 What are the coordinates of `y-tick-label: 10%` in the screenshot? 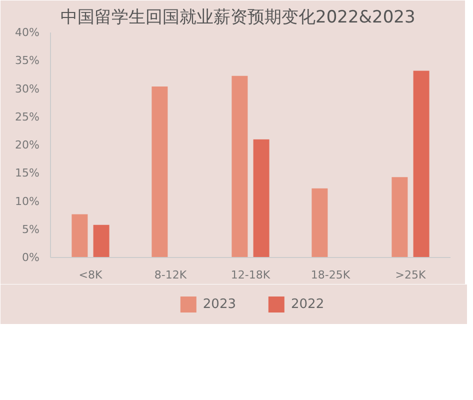 It's located at (27, 201).